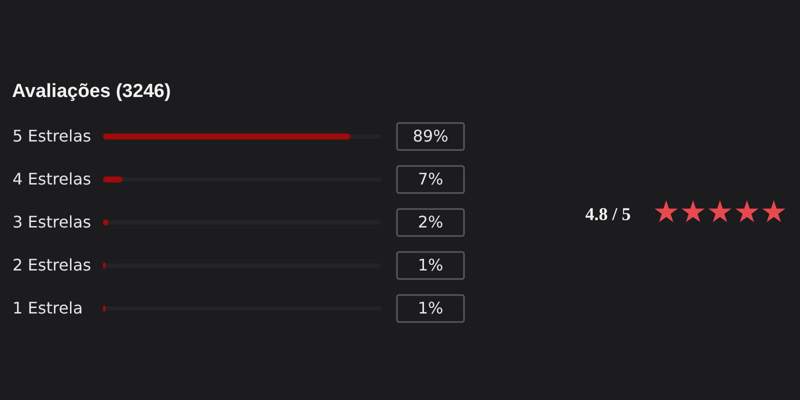  Describe the element at coordinates (608, 214) in the screenshot. I see `text: 4.8 / 5` at that location.